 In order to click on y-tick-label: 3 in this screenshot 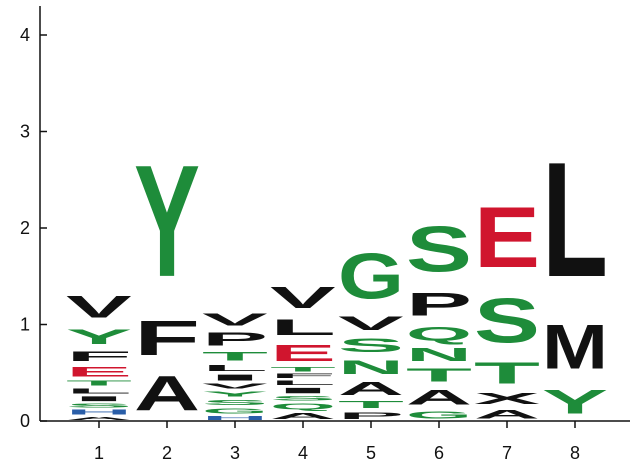, I will do `click(25, 132)`.